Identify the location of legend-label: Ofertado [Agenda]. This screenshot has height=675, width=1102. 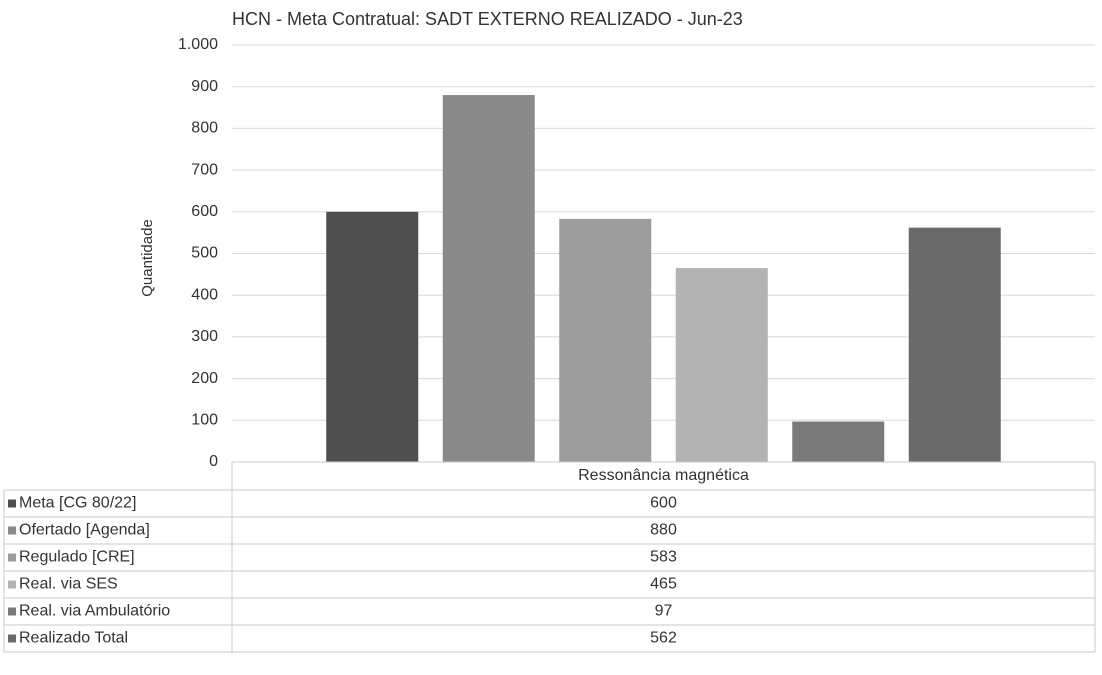
(84, 530).